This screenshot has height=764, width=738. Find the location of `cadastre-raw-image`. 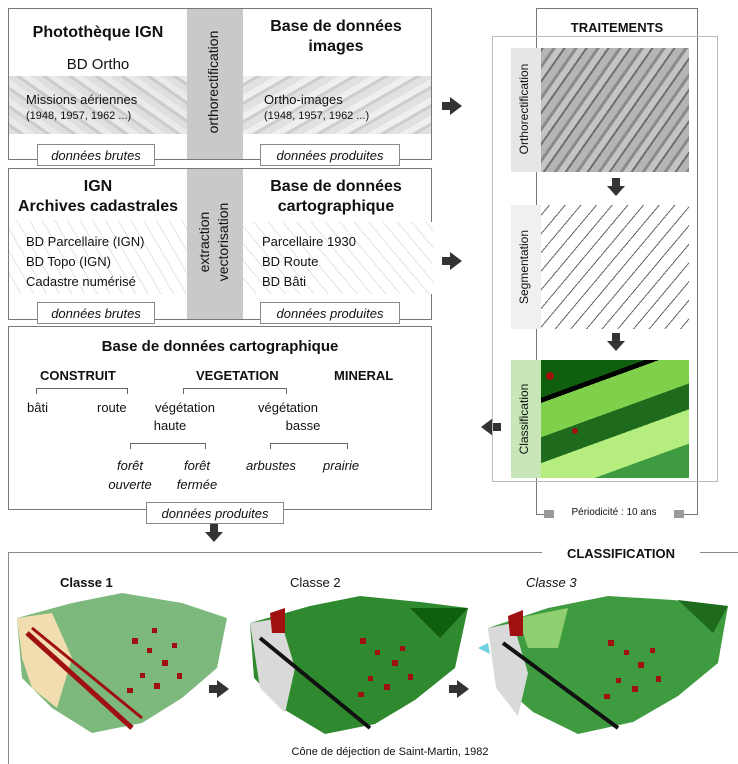

cadastre-raw-image is located at coordinates (98, 257).